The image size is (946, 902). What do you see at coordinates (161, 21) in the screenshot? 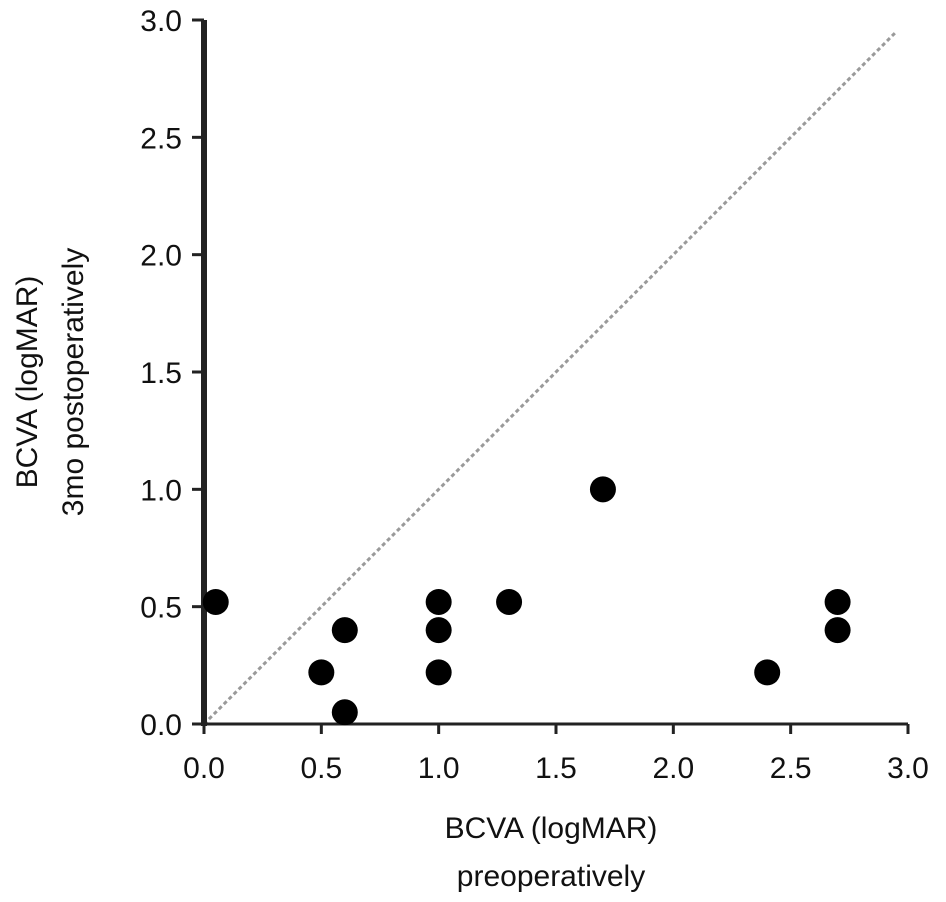
I see `y-tick-label: 3.0` at bounding box center [161, 21].